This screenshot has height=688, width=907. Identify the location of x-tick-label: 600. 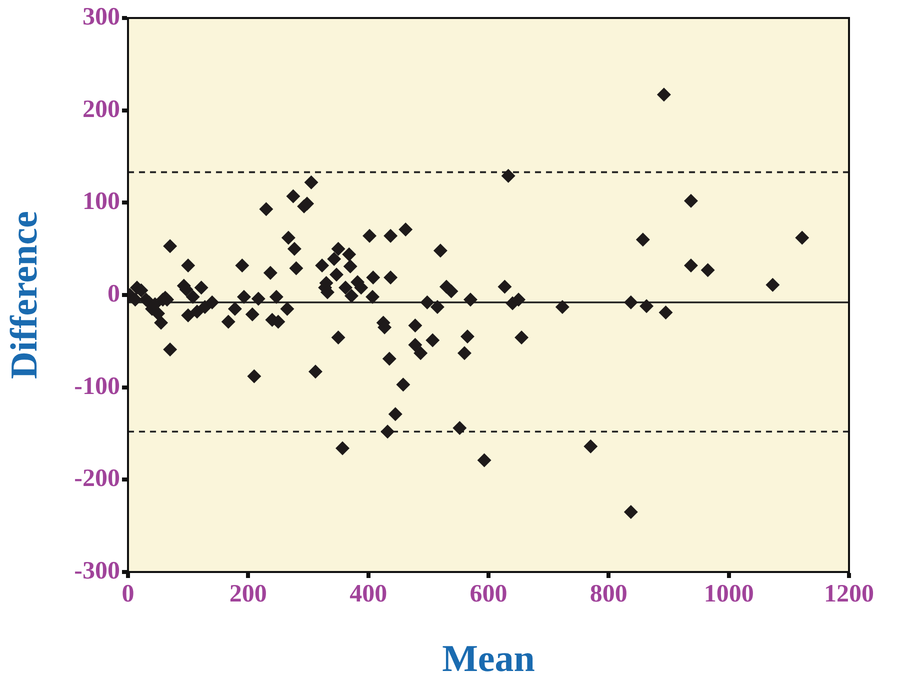
(489, 594).